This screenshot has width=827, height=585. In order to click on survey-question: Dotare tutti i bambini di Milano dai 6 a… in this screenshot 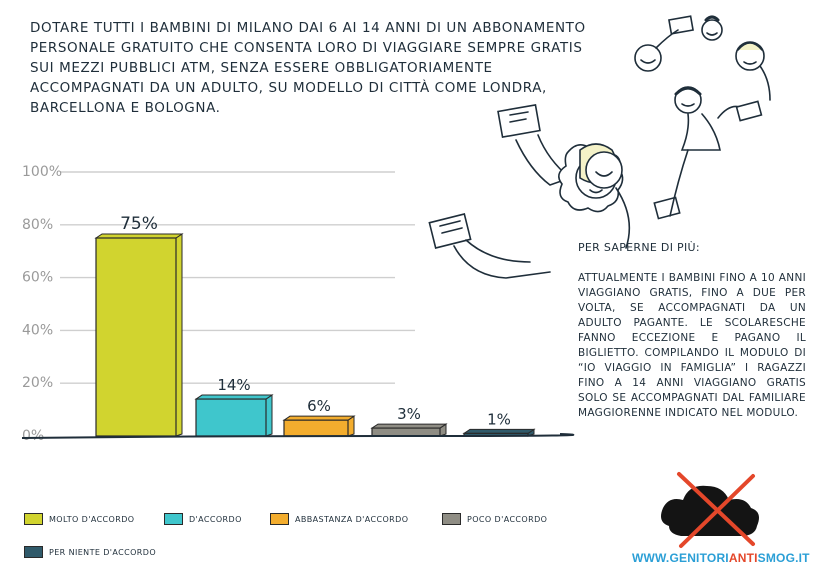, I will do `click(308, 68)`.